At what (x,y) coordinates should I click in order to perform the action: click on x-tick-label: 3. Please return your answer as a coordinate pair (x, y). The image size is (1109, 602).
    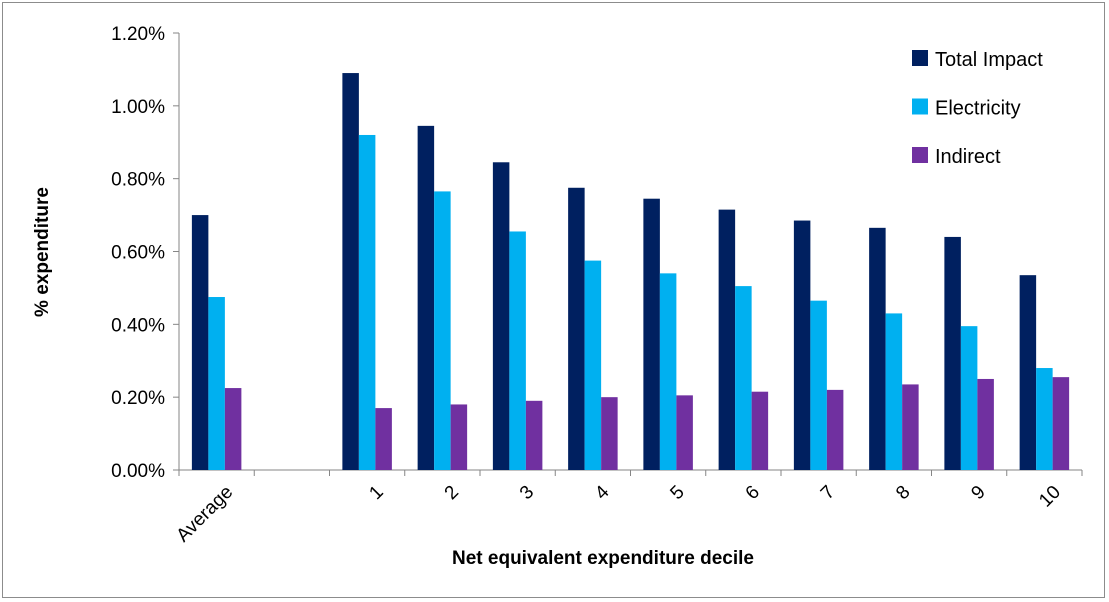
    Looking at the image, I should click on (527, 493).